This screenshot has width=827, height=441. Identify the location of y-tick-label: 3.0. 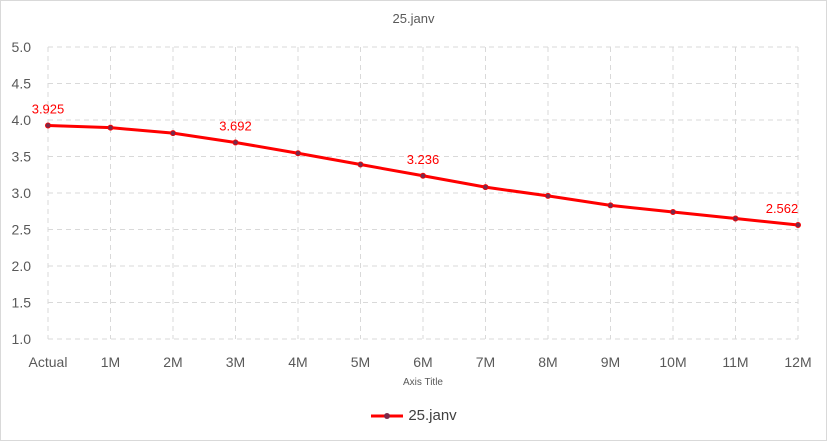
(22, 193).